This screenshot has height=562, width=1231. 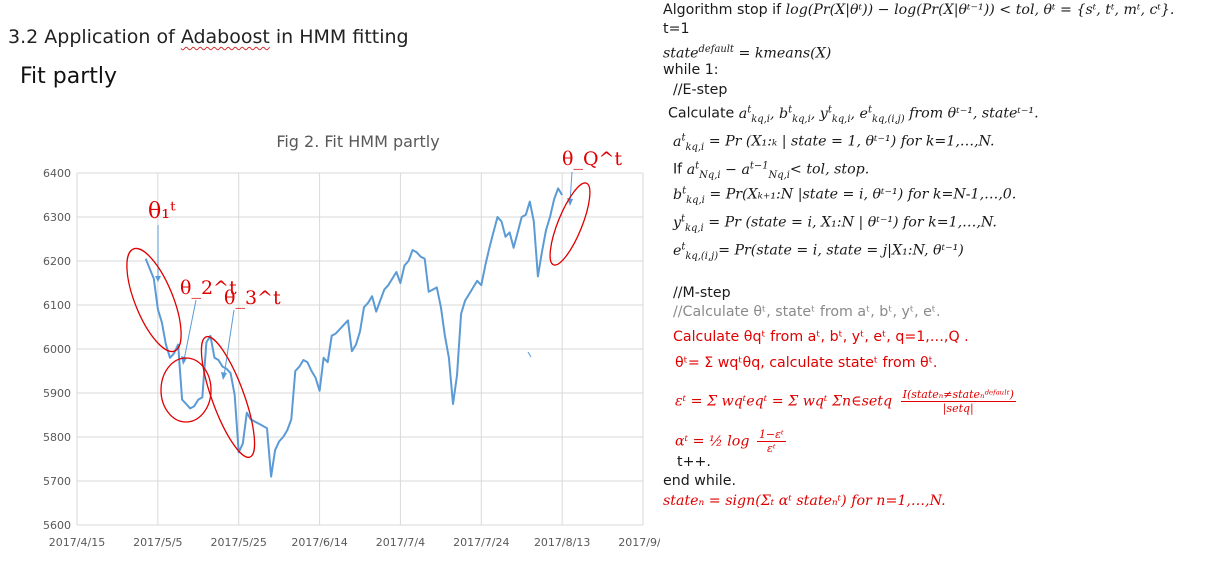 I want to click on y-tick-label: 6400, so click(x=57, y=173).